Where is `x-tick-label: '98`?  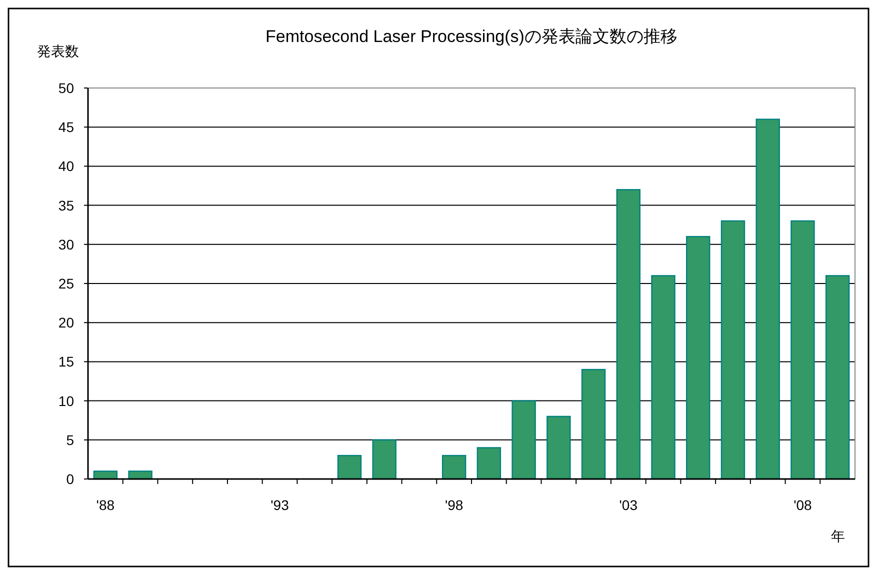
x-tick-label: '98 is located at coordinates (454, 505).